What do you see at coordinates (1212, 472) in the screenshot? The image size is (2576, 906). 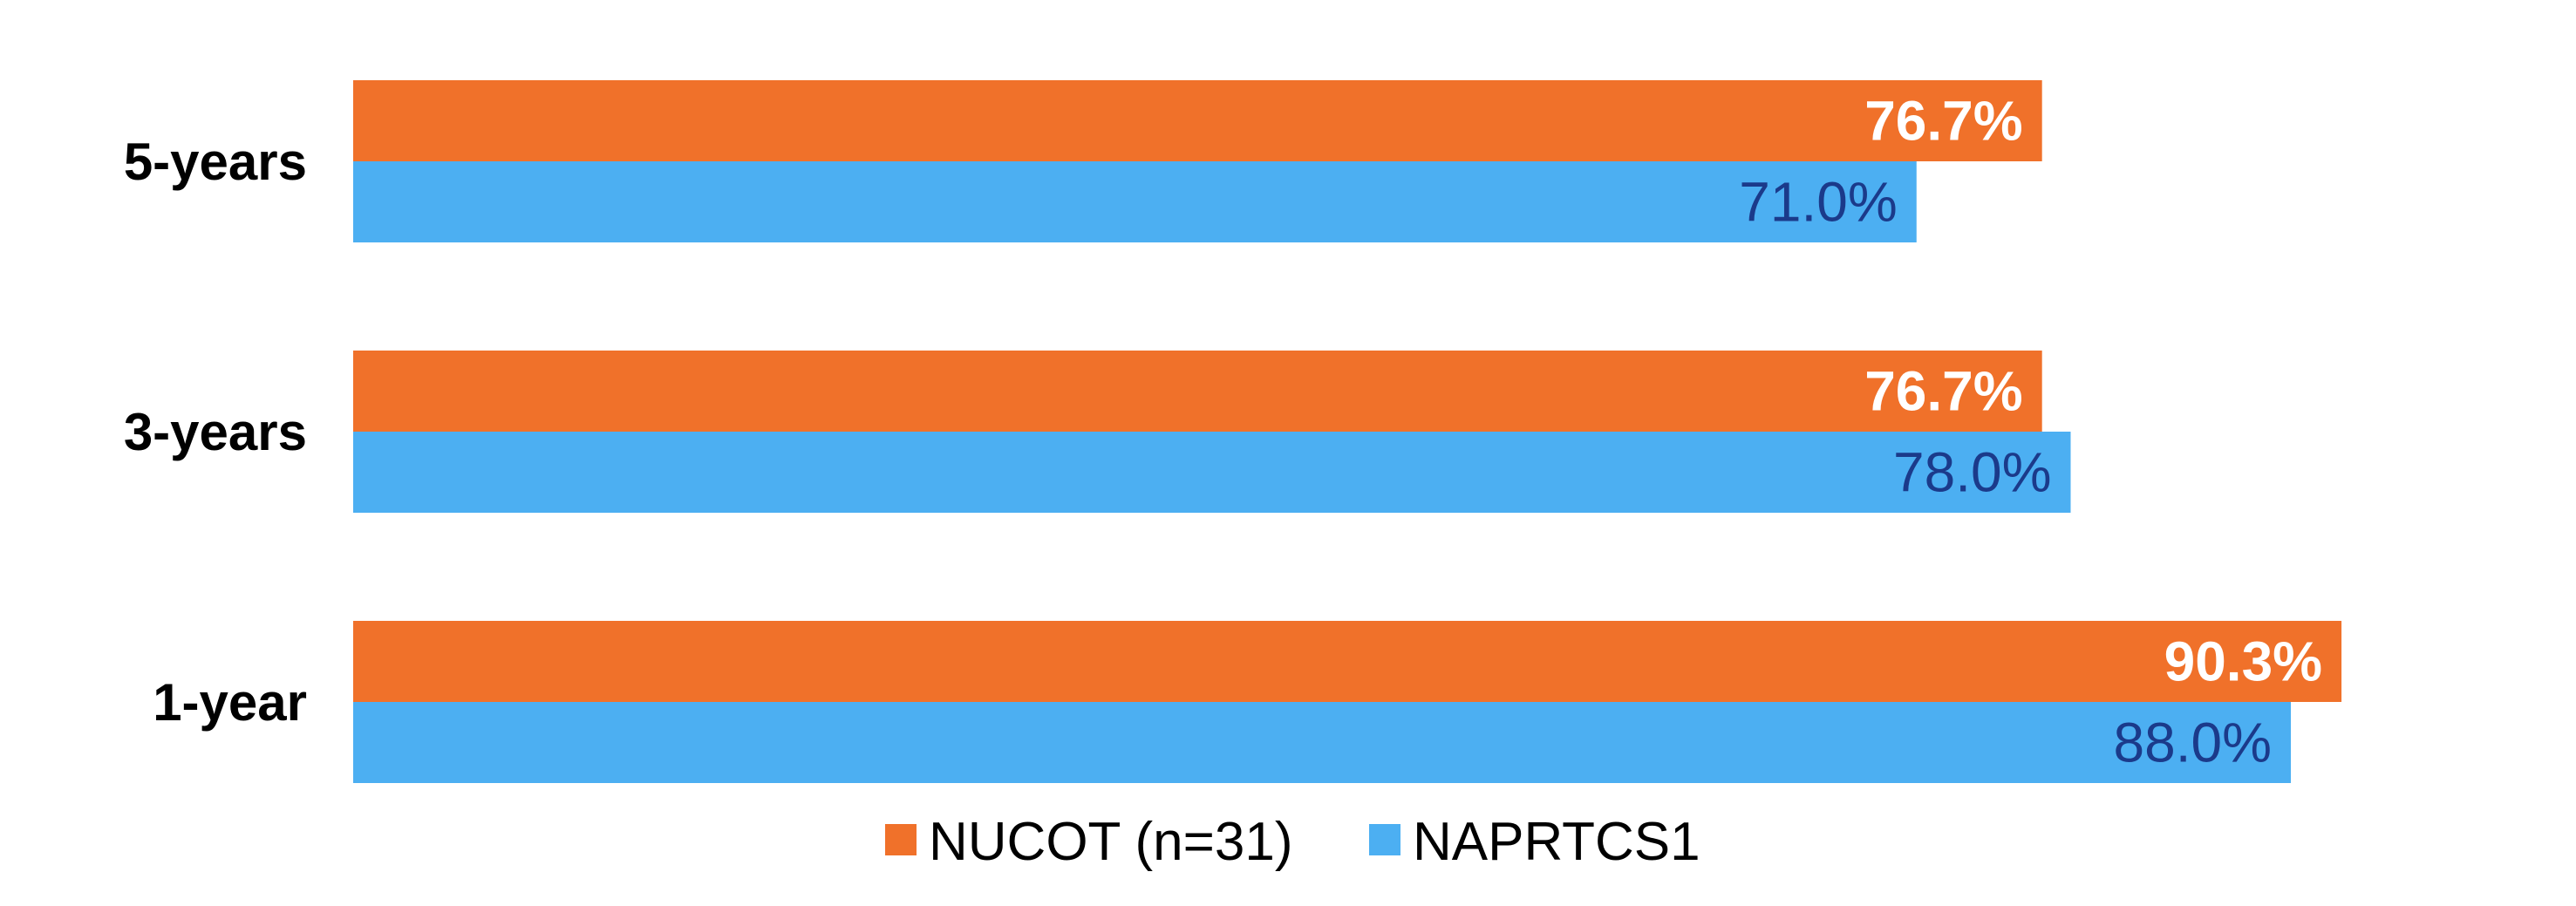 I see `bar-naprtcs1-3-years` at bounding box center [1212, 472].